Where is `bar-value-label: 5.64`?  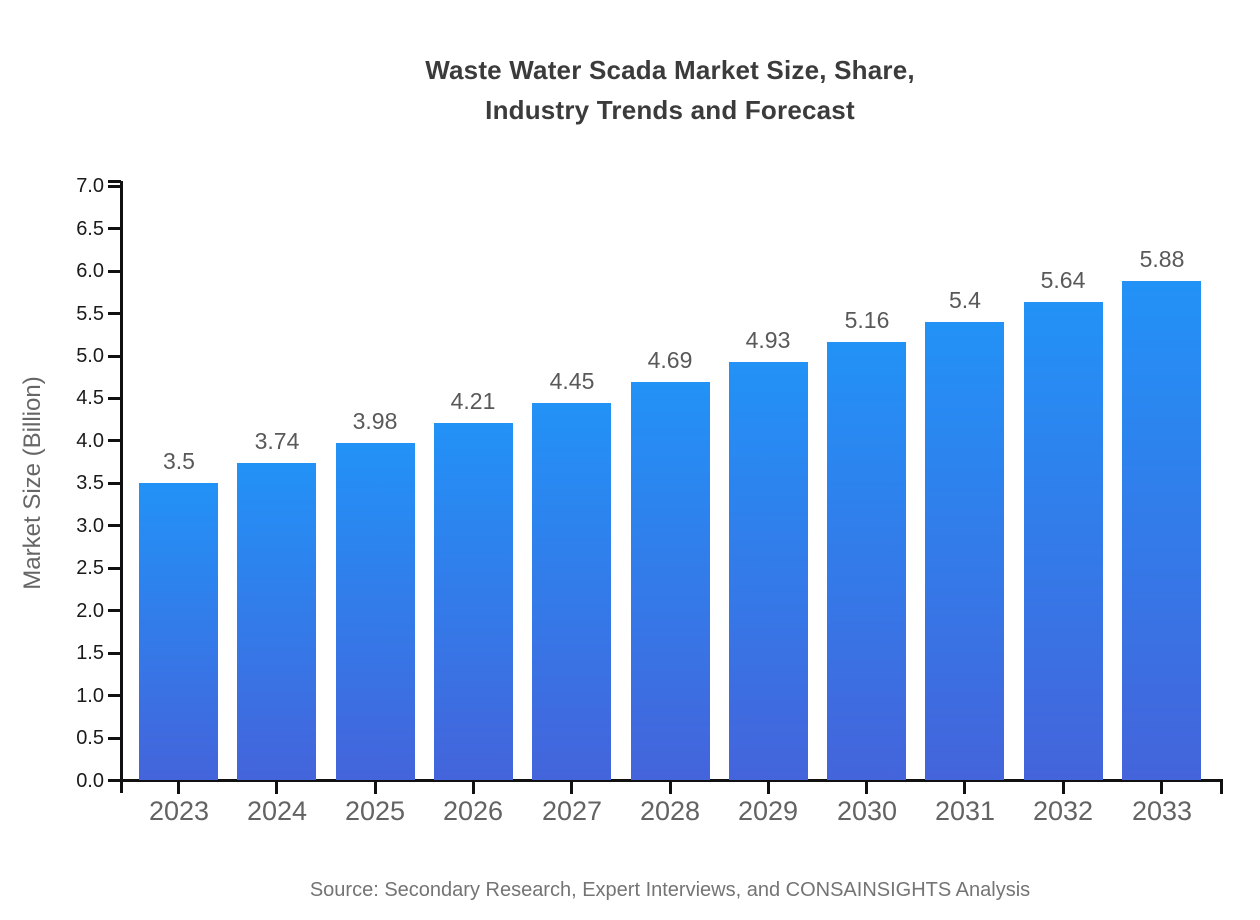 bar-value-label: 5.64 is located at coordinates (1063, 280).